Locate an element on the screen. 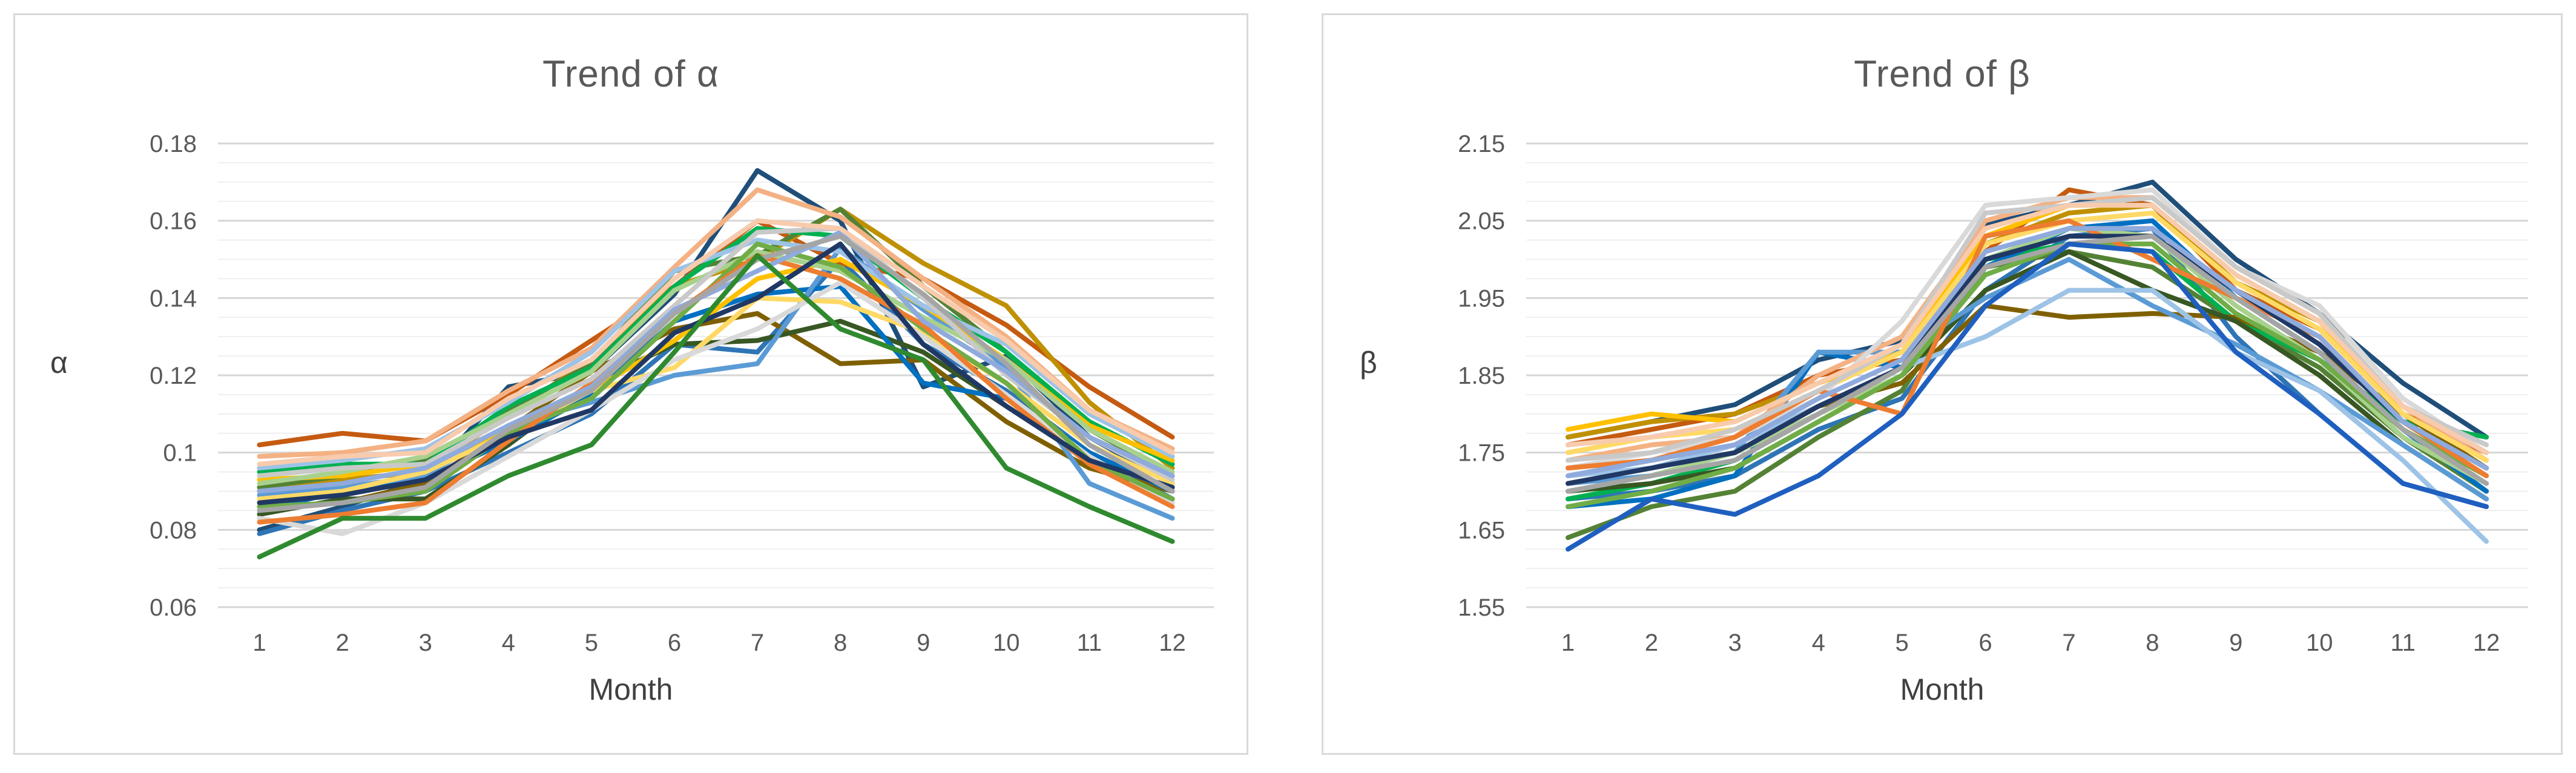 The width and height of the screenshot is (2576, 773). y-tick-label: 1.75 is located at coordinates (1482, 453).